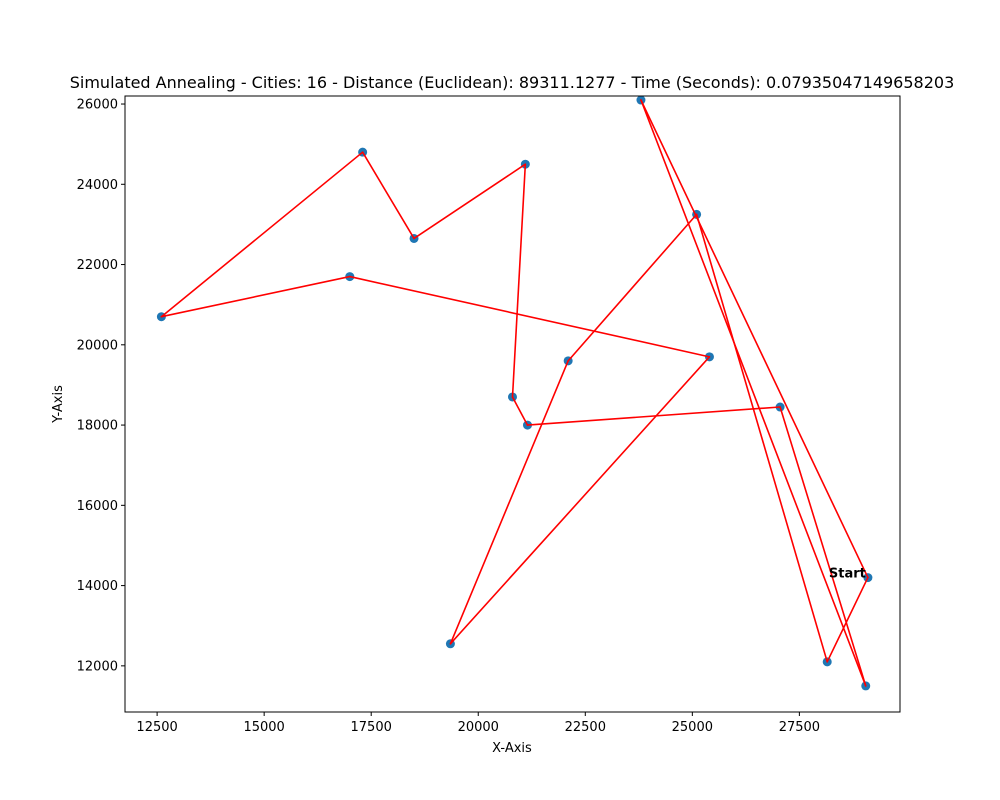 The height and width of the screenshot is (800, 1000). Describe the element at coordinates (371, 727) in the screenshot. I see `x-tick-label: 17500` at that location.